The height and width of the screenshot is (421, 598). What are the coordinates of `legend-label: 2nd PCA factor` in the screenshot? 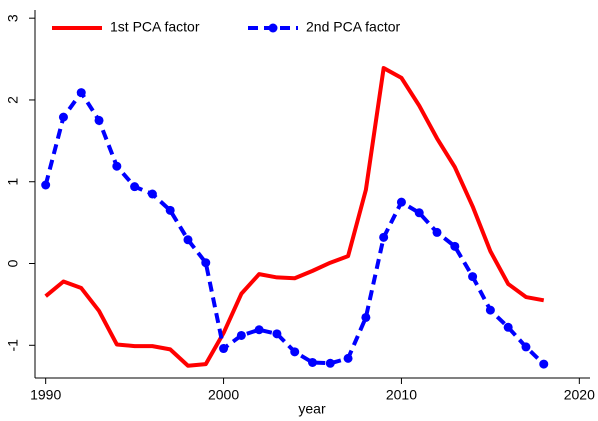 It's located at (353, 27).